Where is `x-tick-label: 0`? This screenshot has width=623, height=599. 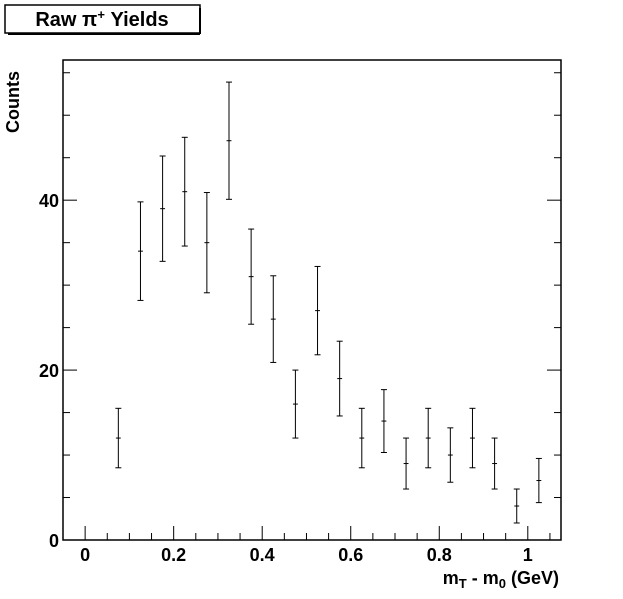
x-tick-label: 0 is located at coordinates (85, 555).